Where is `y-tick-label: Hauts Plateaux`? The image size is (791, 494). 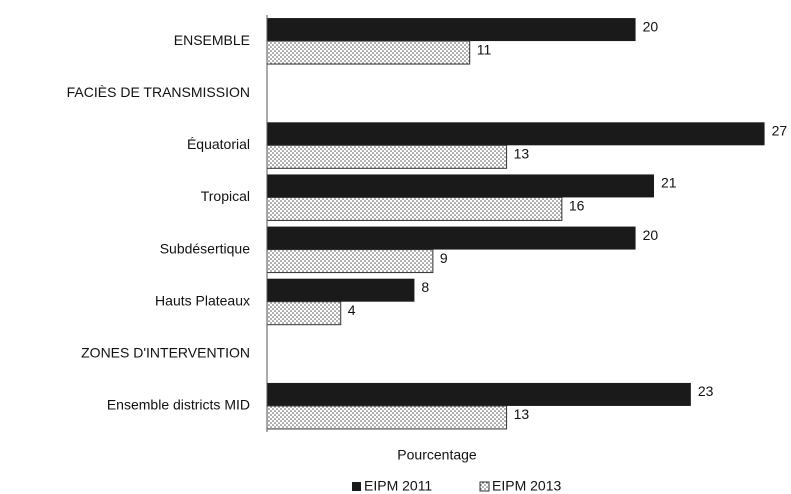 y-tick-label: Hauts Plateaux is located at coordinates (202, 300).